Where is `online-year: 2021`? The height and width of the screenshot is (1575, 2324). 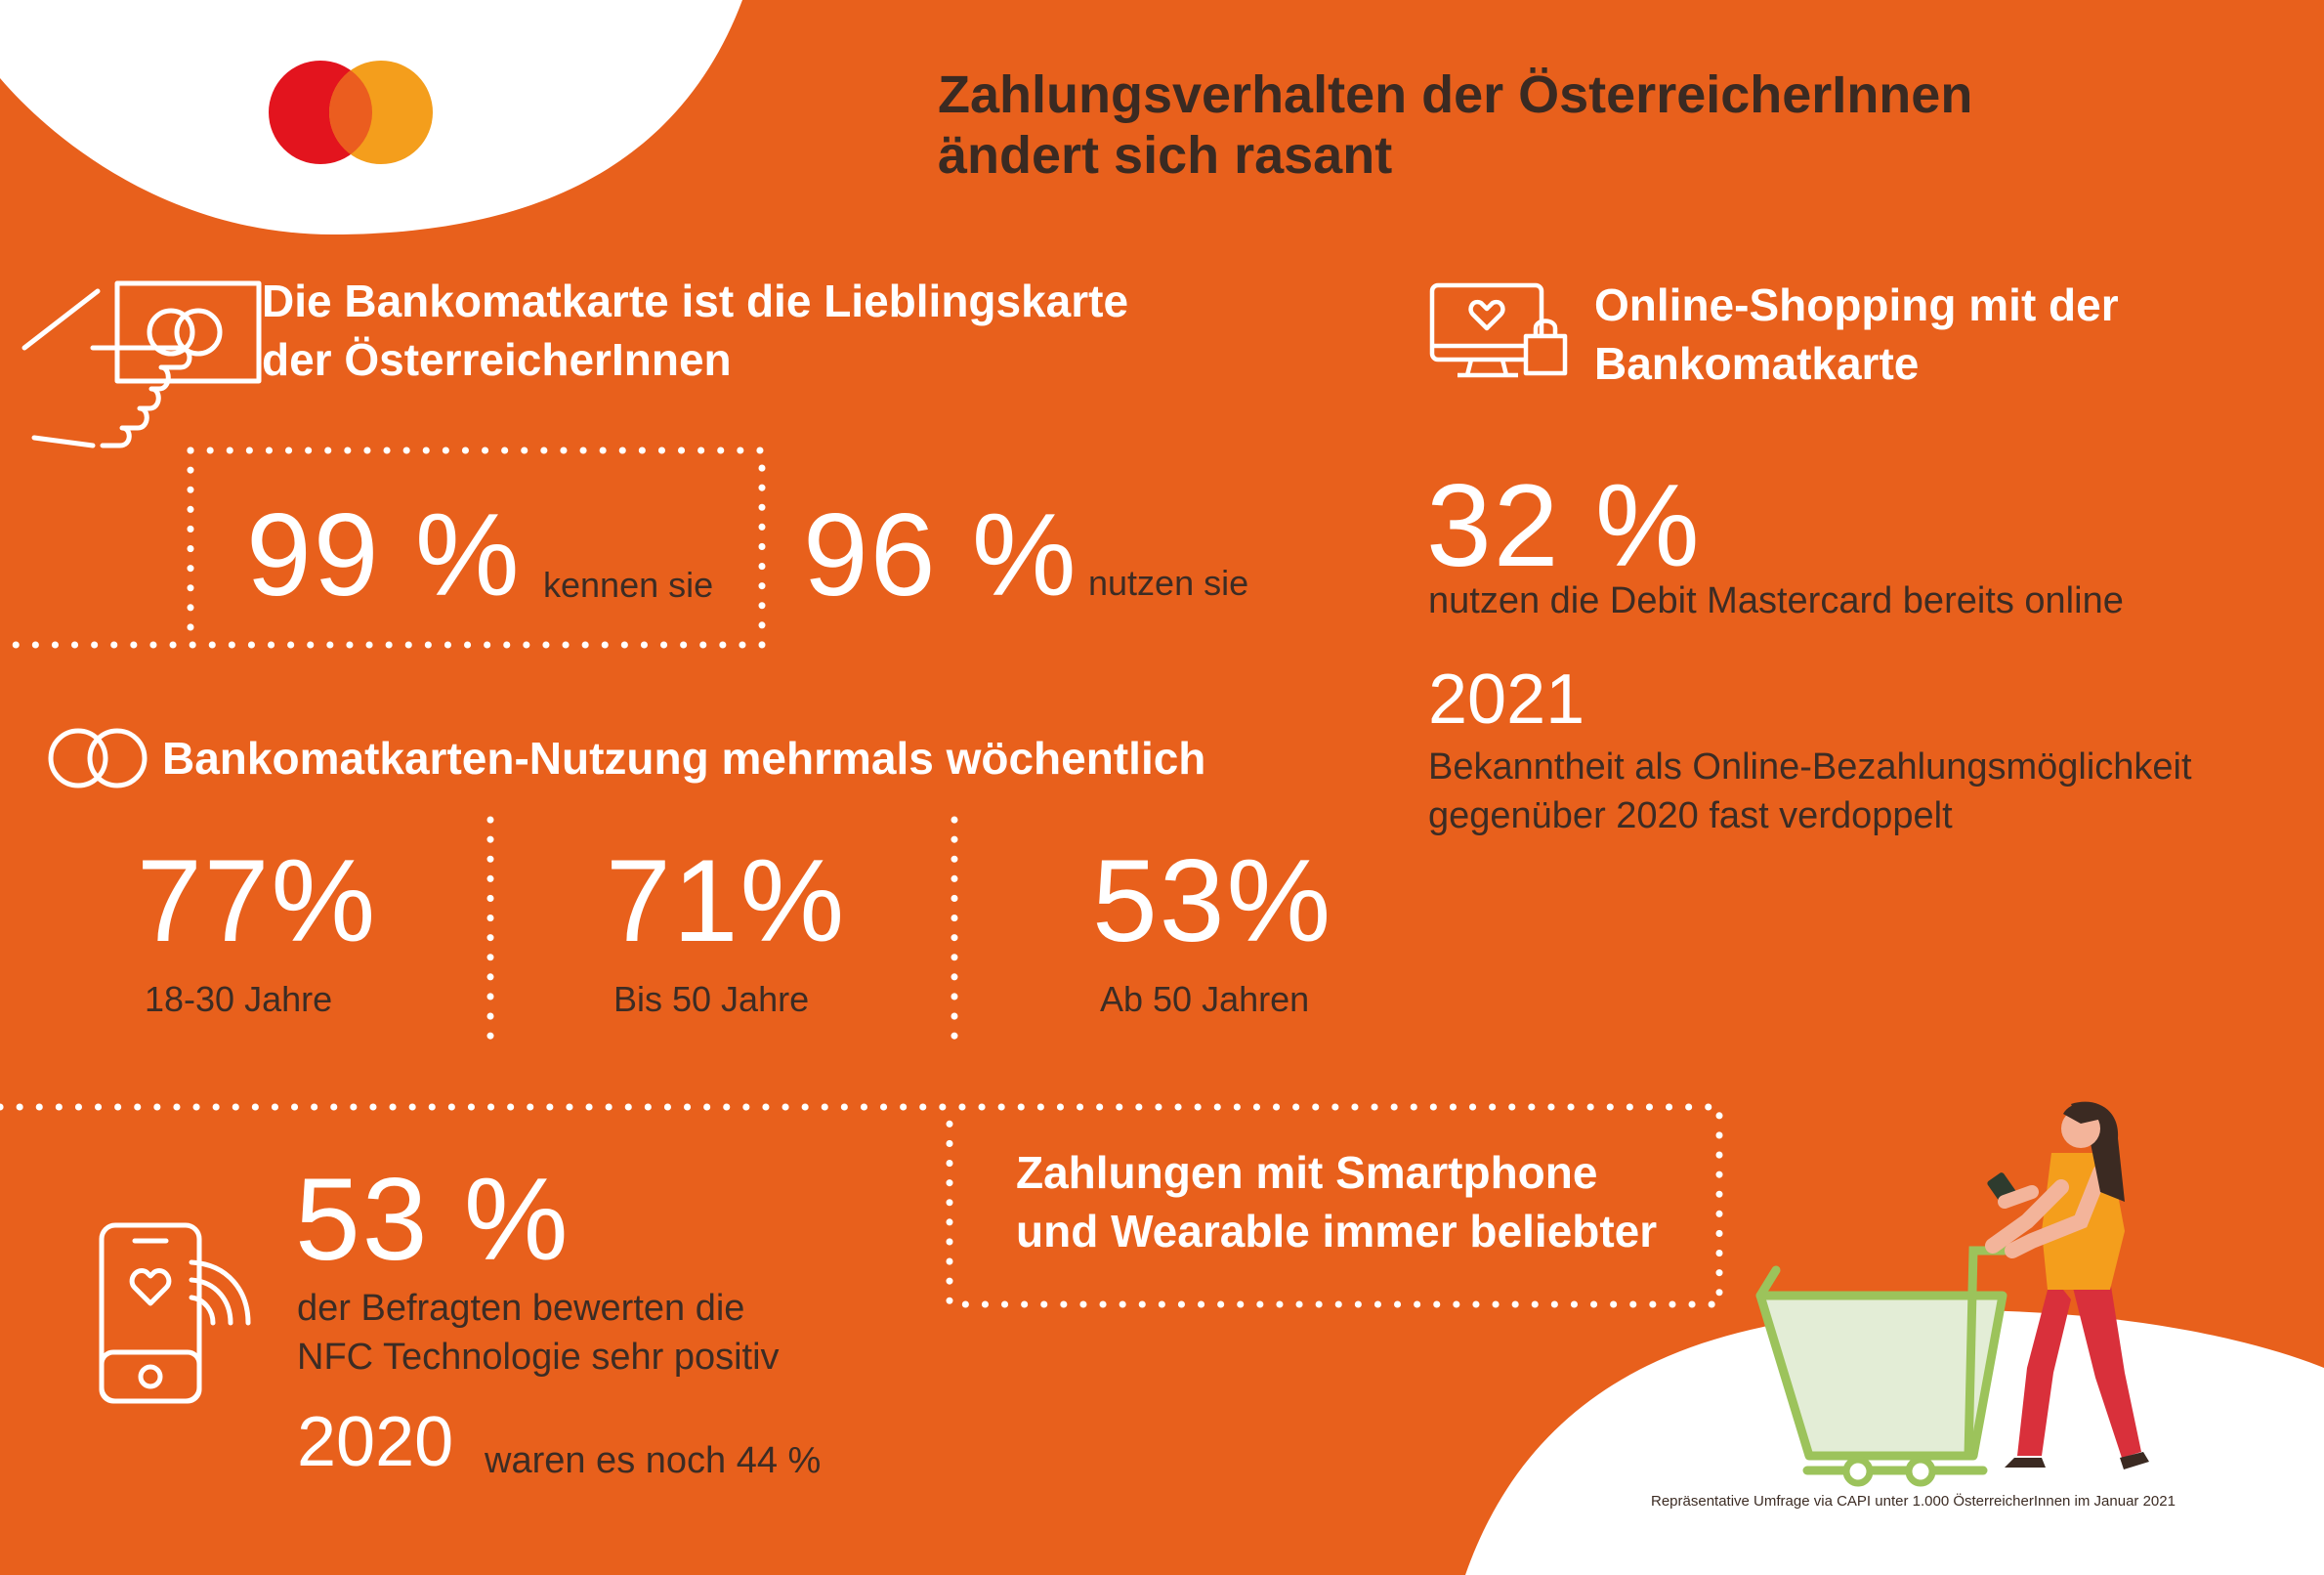 online-year: 2021 is located at coordinates (1506, 699).